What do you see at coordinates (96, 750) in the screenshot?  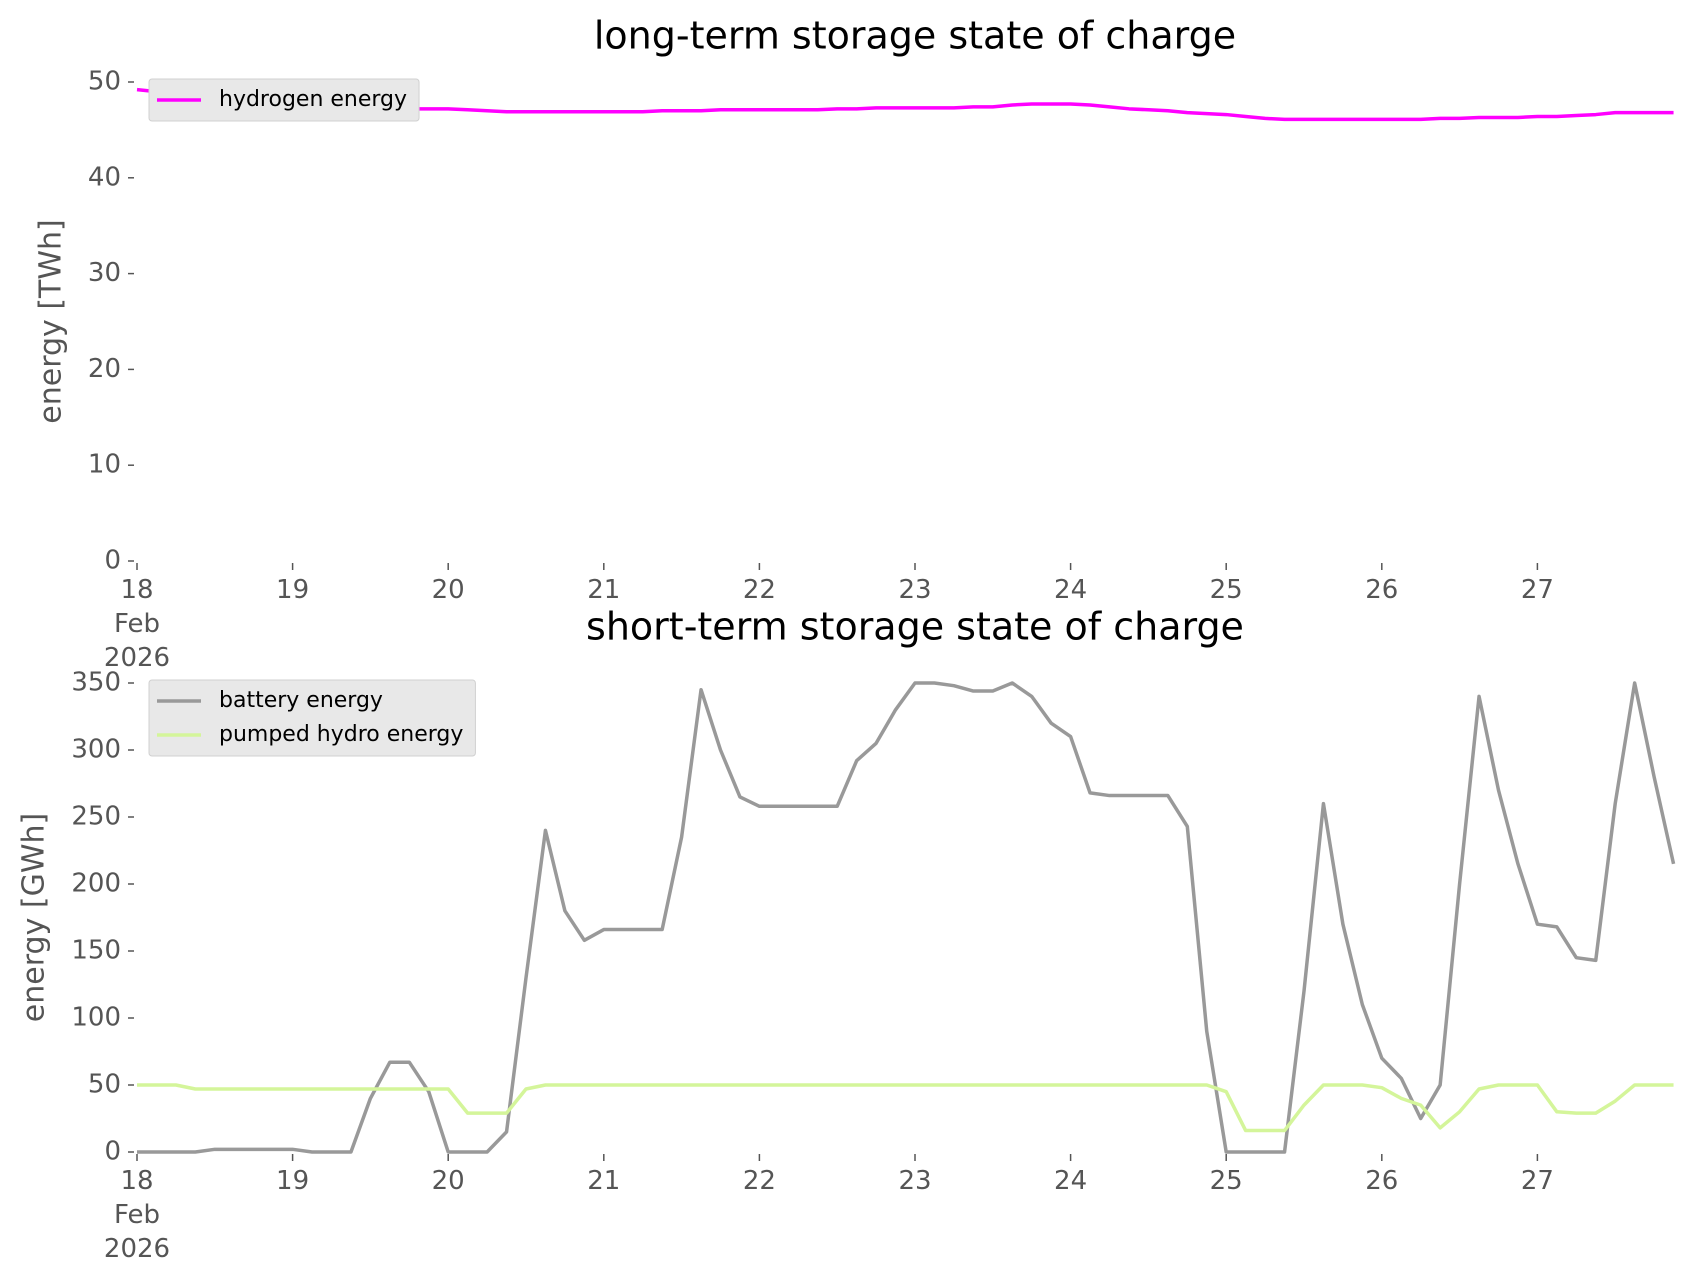 I see `y-tick-label: 300` at bounding box center [96, 750].